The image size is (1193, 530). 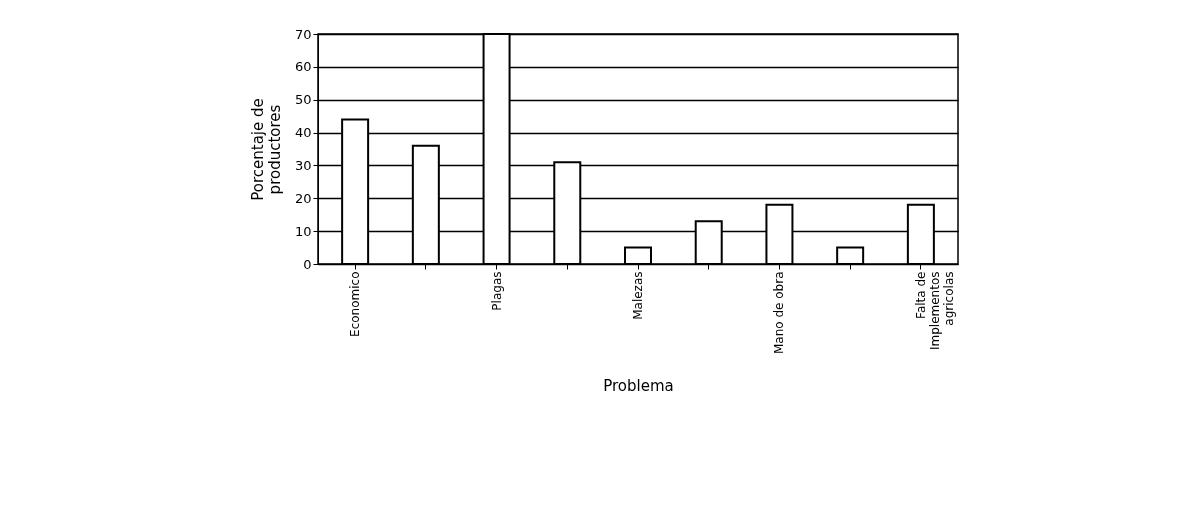 What do you see at coordinates (934, 311) in the screenshot?
I see `x-tick-label: Falta de Implementos agricolas` at bounding box center [934, 311].